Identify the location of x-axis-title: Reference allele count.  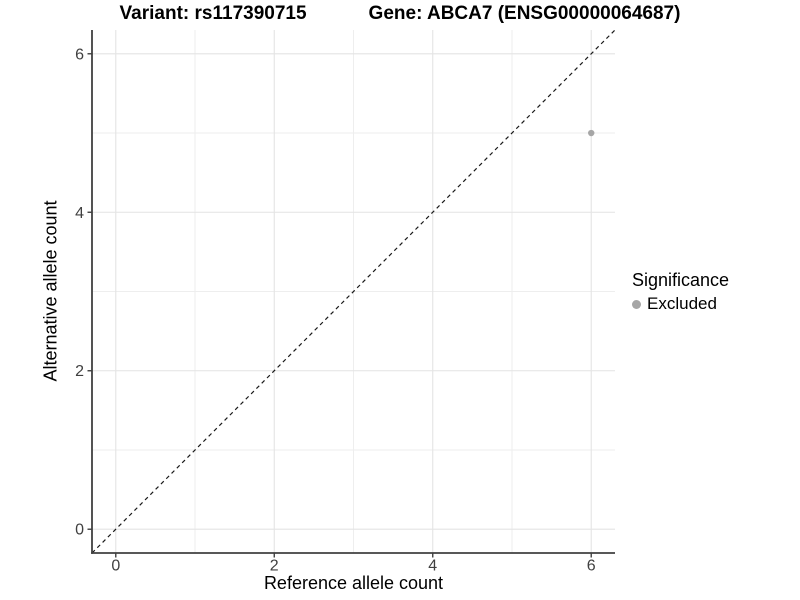
(353, 583).